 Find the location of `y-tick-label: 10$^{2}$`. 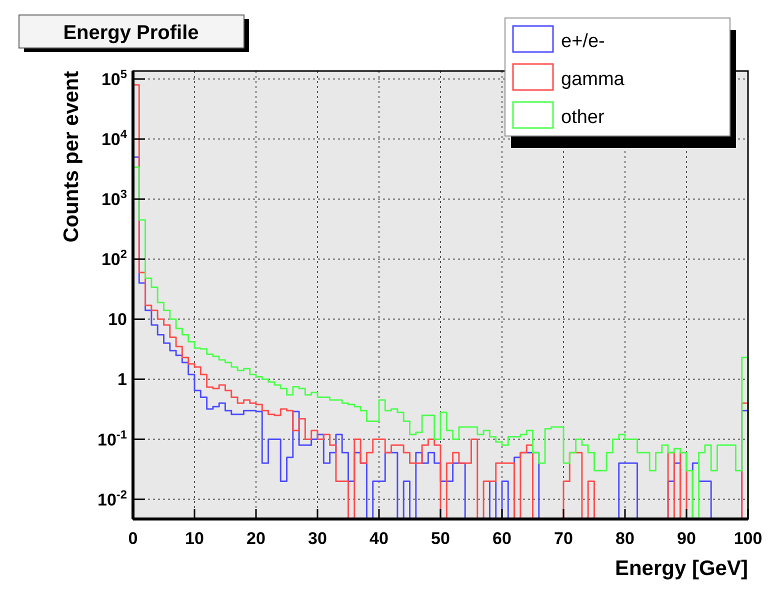

y-tick-label: 10$^{2}$ is located at coordinates (114, 258).